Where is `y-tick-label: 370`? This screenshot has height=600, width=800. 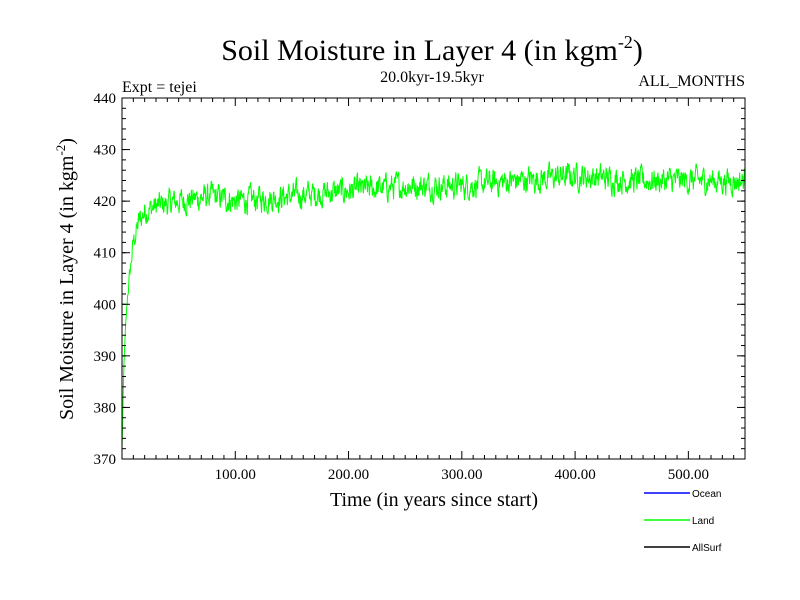
y-tick-label: 370 is located at coordinates (105, 460).